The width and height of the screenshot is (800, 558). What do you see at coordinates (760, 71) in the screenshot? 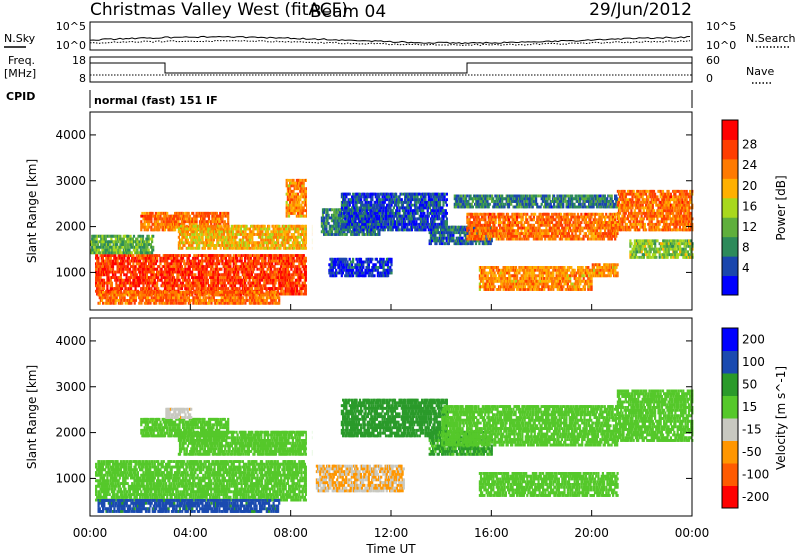
I see `nave-label: Nave` at bounding box center [760, 71].